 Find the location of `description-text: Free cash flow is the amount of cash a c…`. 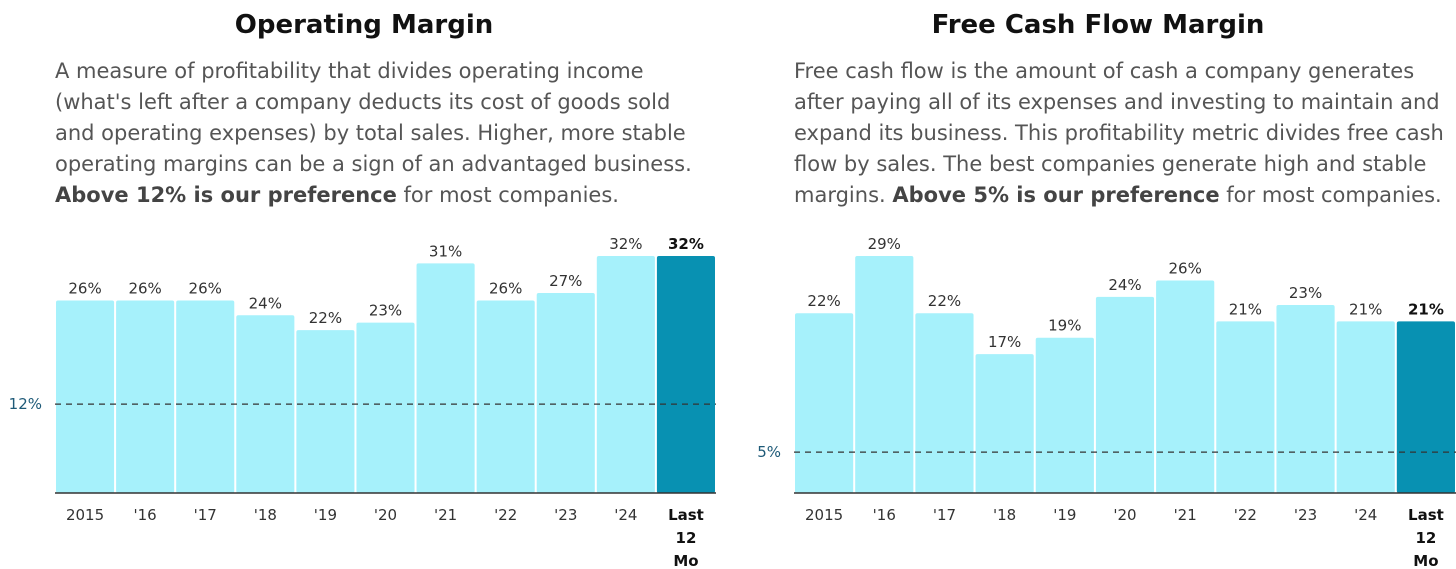

description-text: Free cash flow is the amount of cash a c… is located at coordinates (1119, 133).